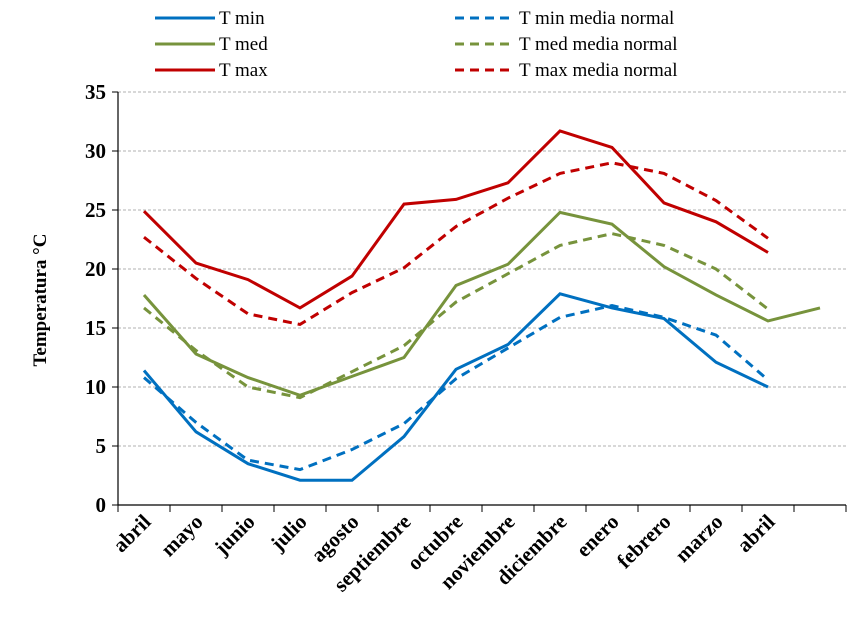 The height and width of the screenshot is (625, 851). Describe the element at coordinates (101, 505) in the screenshot. I see `y-tick-label: 0` at that location.